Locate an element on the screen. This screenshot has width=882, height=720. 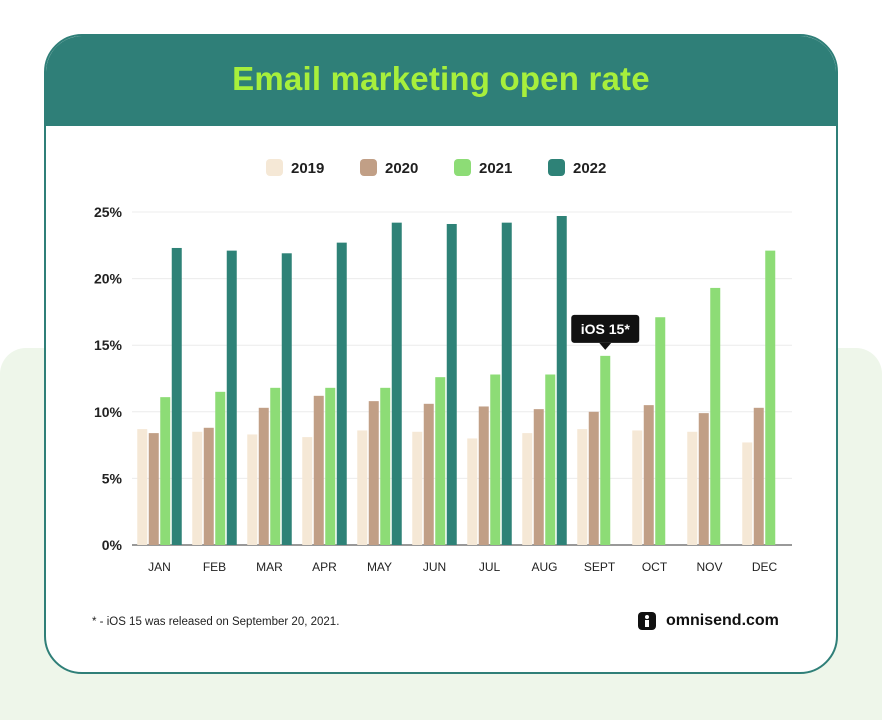
brand-name: omnisend.com is located at coordinates (722, 620).